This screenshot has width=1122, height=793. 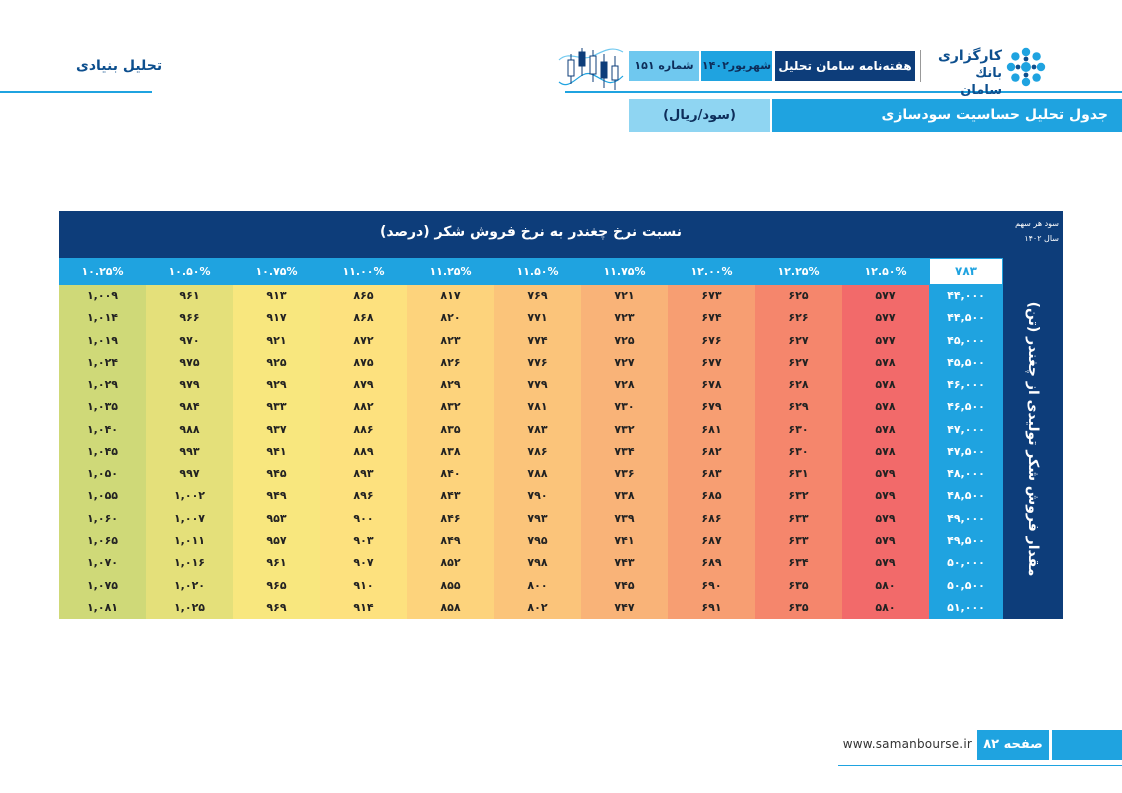 I want to click on table-cell: ۸۲۰, so click(x=450, y=318).